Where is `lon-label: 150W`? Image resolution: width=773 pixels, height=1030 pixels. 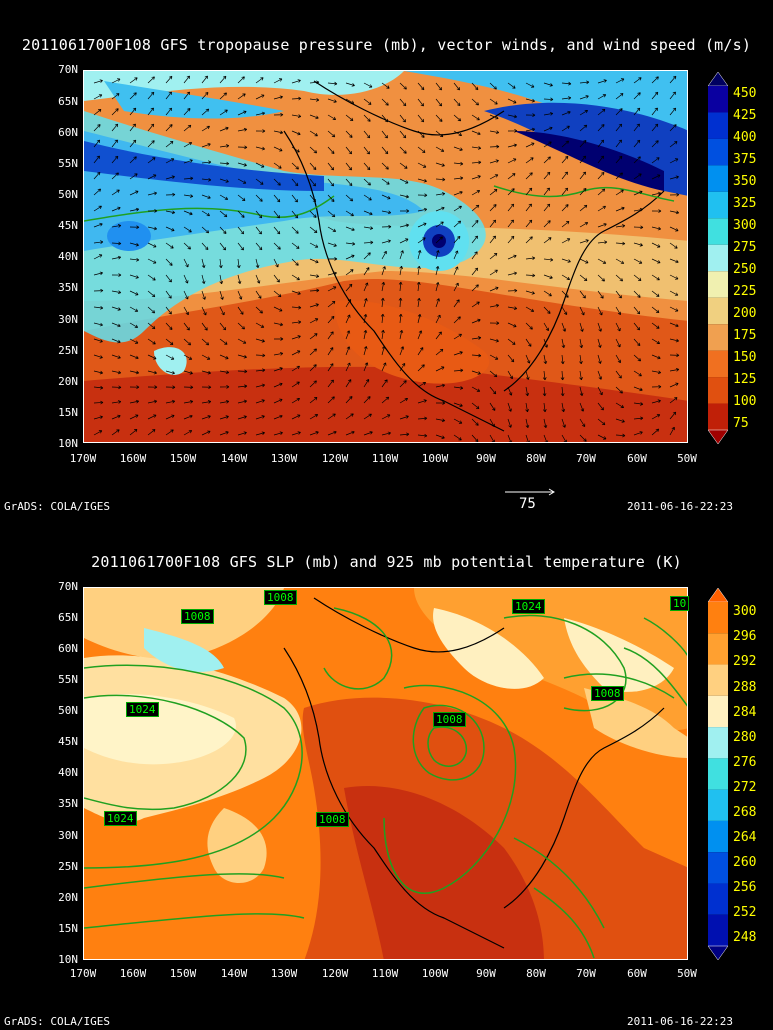 lon-label: 150W is located at coordinates (183, 973).